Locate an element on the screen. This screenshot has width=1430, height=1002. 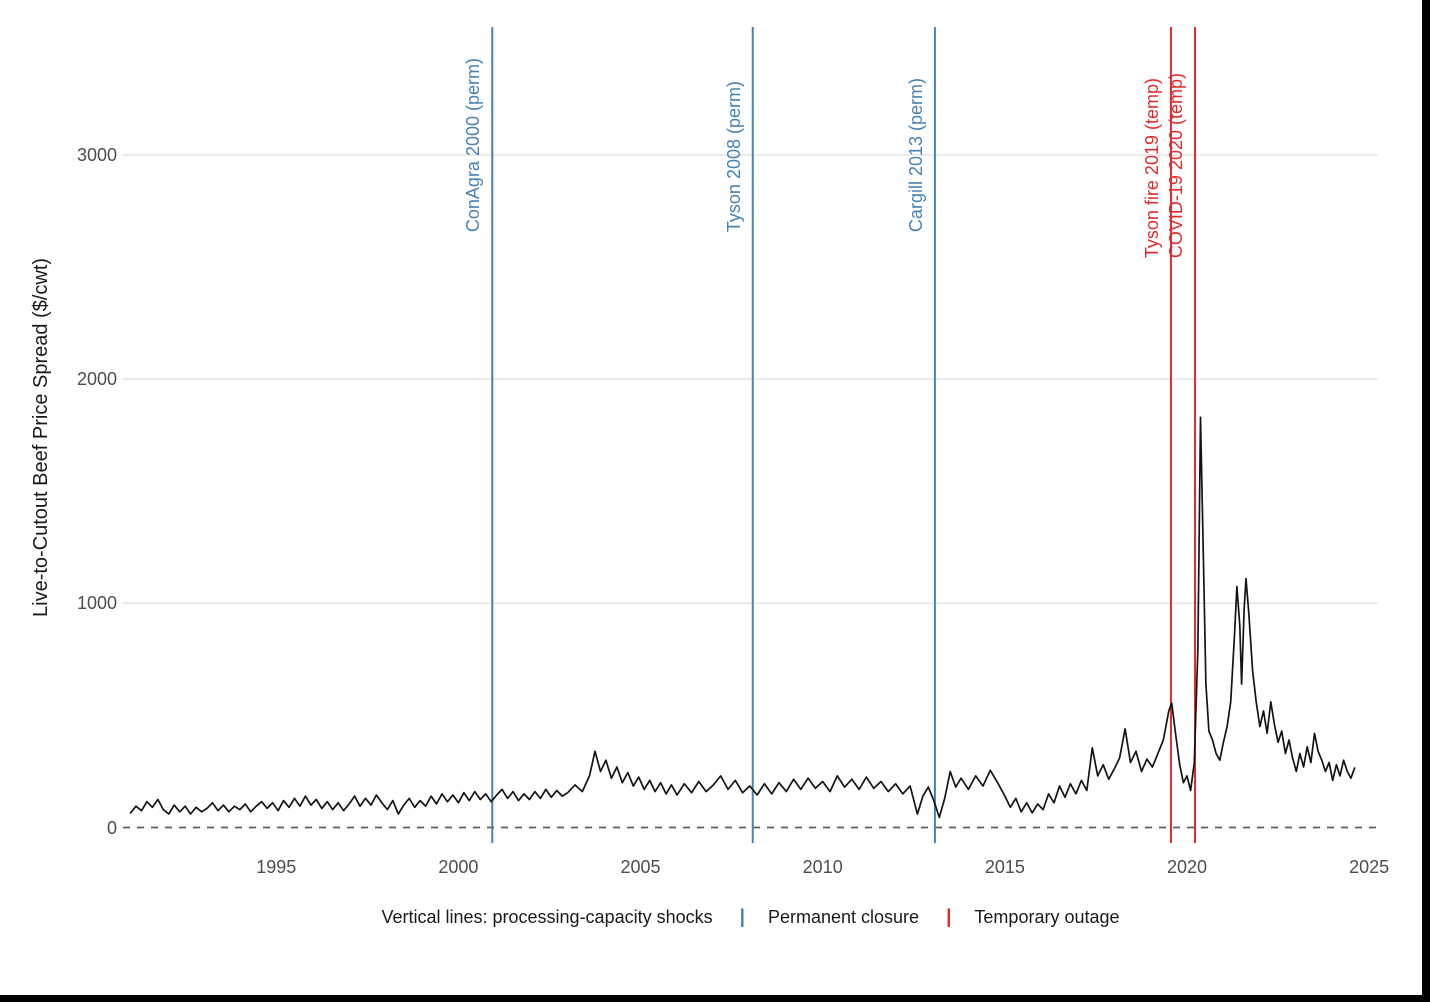
x-tick-label-2025: 2025 is located at coordinates (1369, 867).